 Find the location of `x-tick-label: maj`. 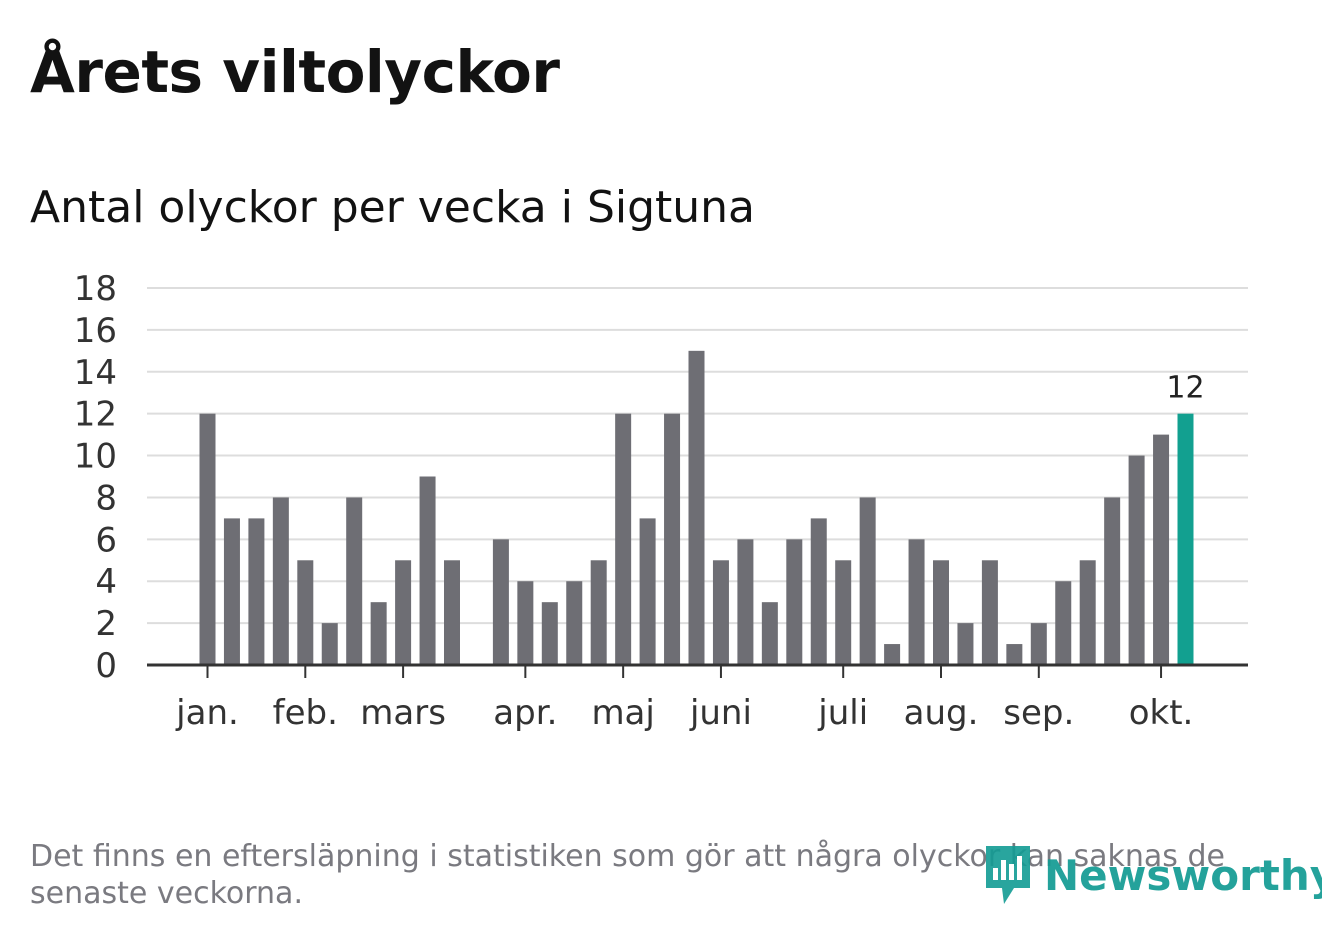

x-tick-label: maj is located at coordinates (622, 713).